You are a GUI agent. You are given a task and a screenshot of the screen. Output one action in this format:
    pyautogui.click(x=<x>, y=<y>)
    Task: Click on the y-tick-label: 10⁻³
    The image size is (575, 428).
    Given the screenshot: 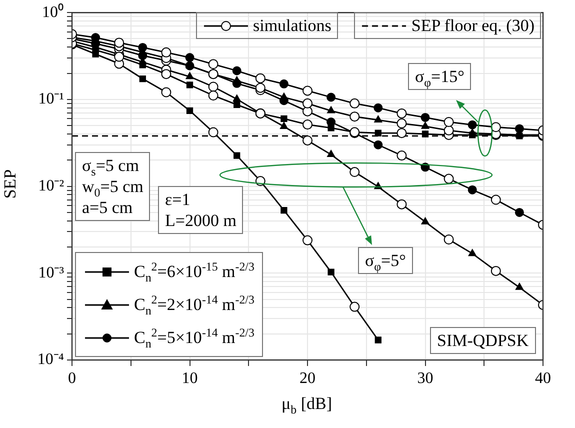 What is the action you would take?
    pyautogui.click(x=51, y=273)
    